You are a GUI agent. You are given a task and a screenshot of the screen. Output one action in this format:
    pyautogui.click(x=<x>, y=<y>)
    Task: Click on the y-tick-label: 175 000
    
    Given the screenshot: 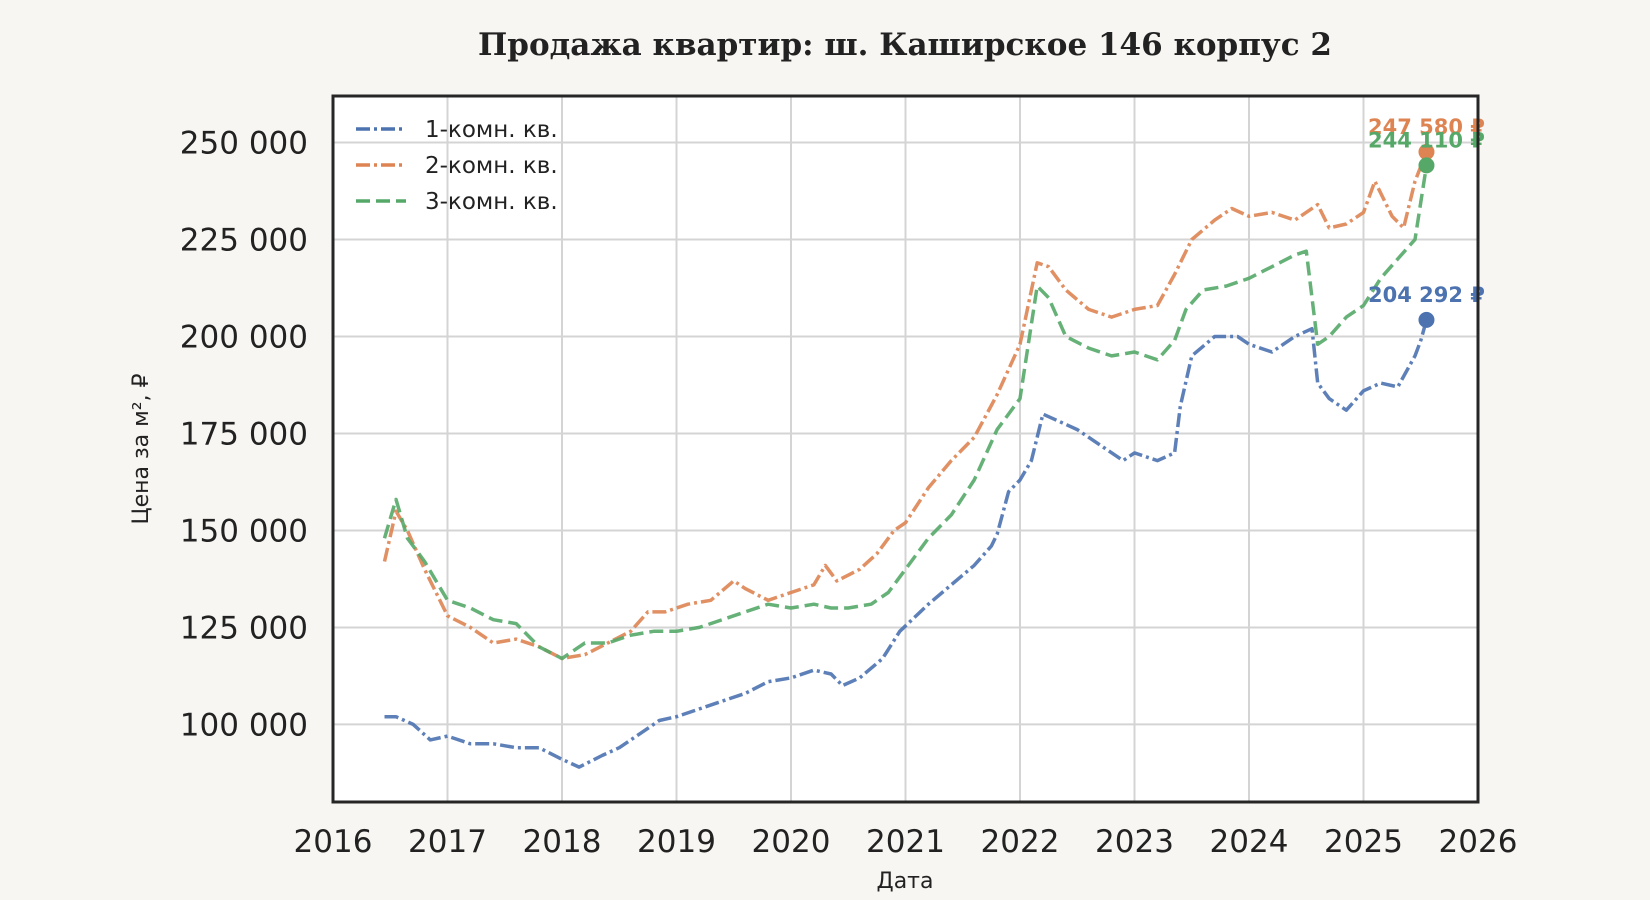 What is the action you would take?
    pyautogui.click(x=244, y=434)
    